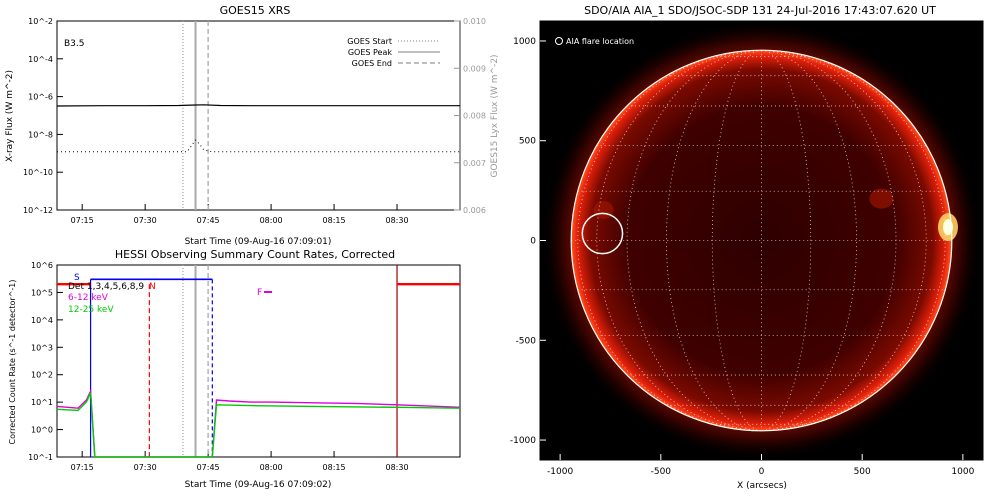 This screenshot has width=1000, height=500. What do you see at coordinates (397, 220) in the screenshot?
I see `goes-x-tick-label: 08:30` at bounding box center [397, 220].